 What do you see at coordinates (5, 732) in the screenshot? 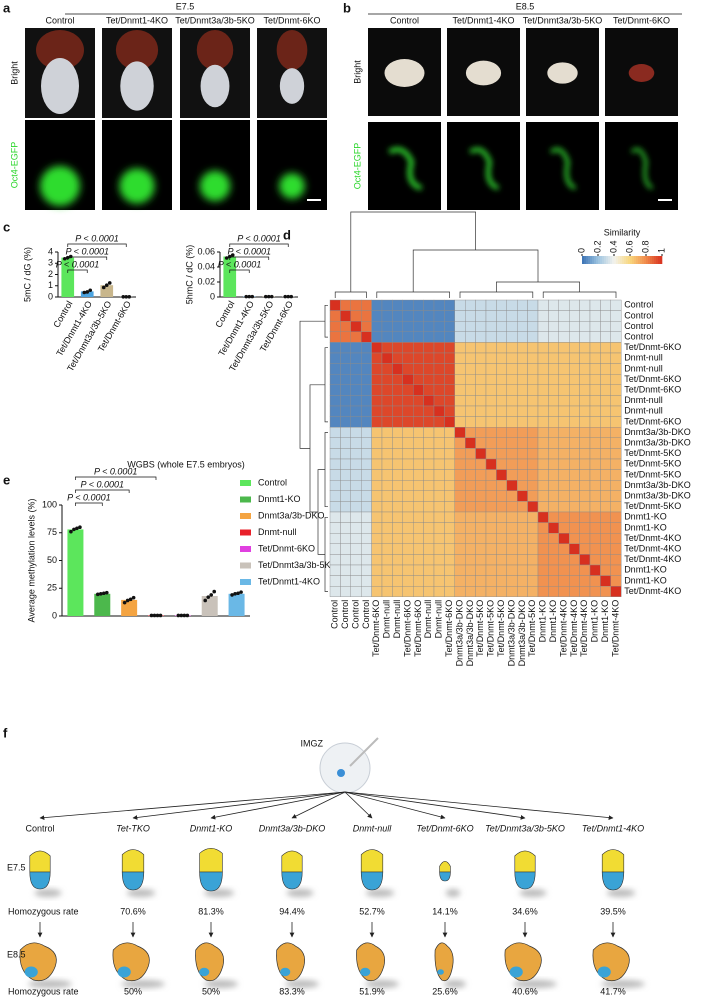
I see `panel-label: f` at bounding box center [5, 732].